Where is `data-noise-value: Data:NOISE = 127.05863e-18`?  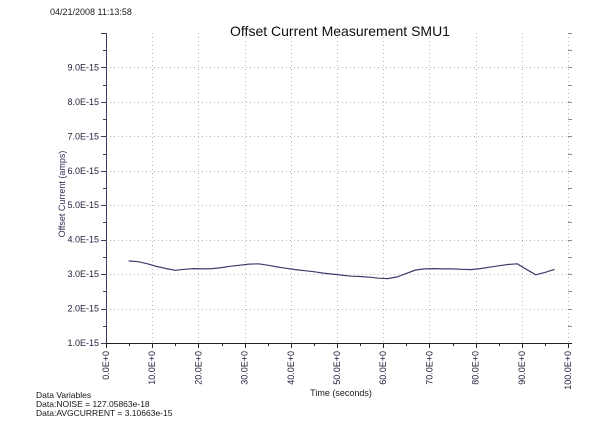
data-noise-value: Data:NOISE = 127.05863e-18 is located at coordinates (93, 404).